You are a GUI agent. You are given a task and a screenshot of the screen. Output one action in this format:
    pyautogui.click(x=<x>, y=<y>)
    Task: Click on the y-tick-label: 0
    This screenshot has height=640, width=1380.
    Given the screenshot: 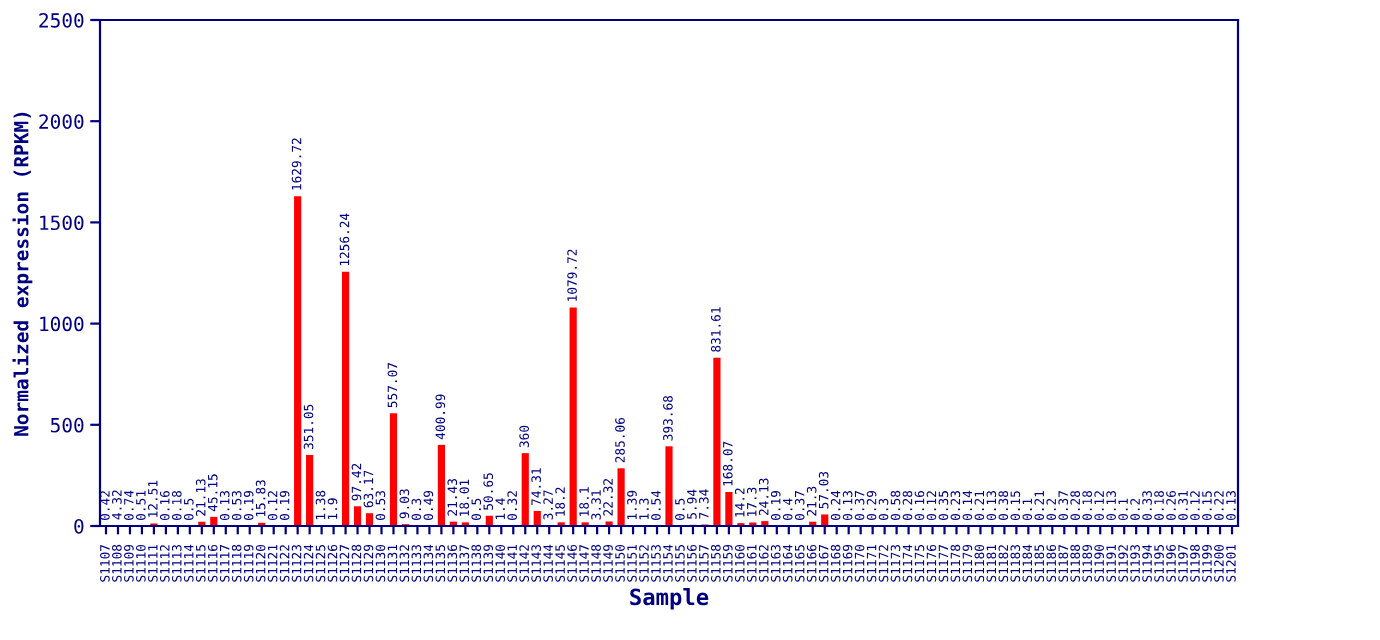 What is the action you would take?
    pyautogui.click(x=79, y=526)
    